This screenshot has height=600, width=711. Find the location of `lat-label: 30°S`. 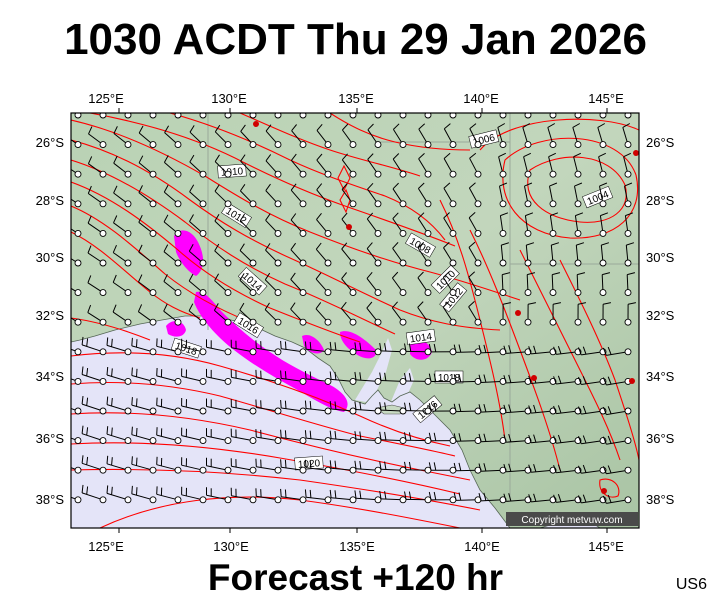

lat-label: 30°S is located at coordinates (50, 257).